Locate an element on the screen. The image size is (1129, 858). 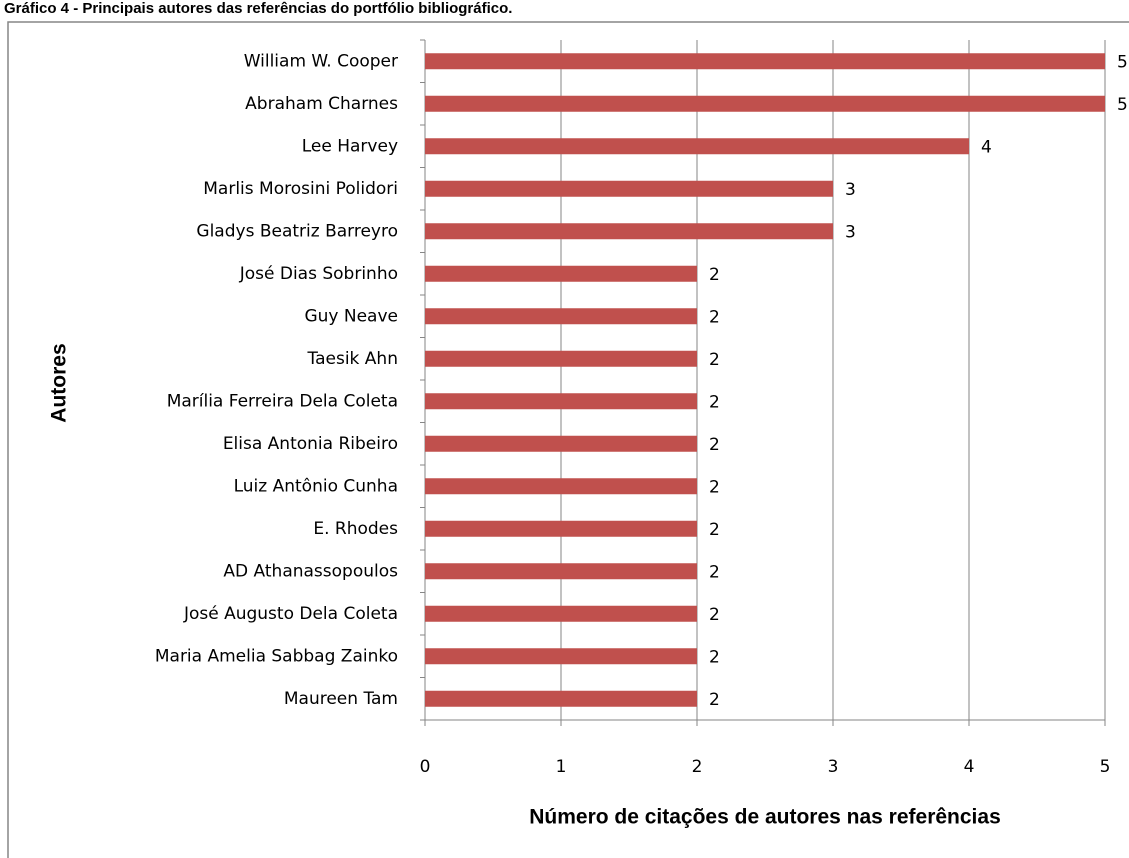
data-label: 4 is located at coordinates (986, 147).